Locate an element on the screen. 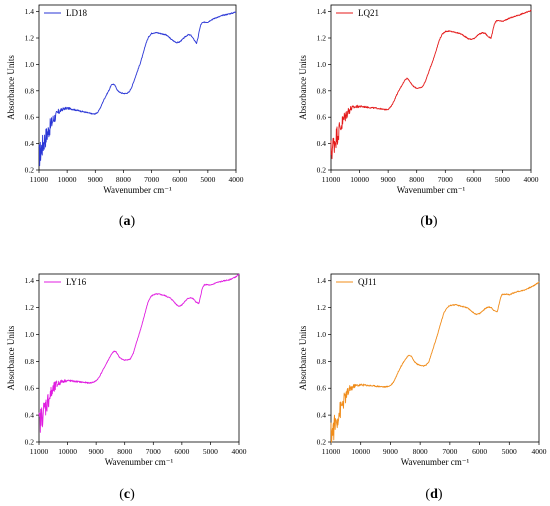 The width and height of the screenshot is (550, 506). series-line-ly16 is located at coordinates (139, 353).